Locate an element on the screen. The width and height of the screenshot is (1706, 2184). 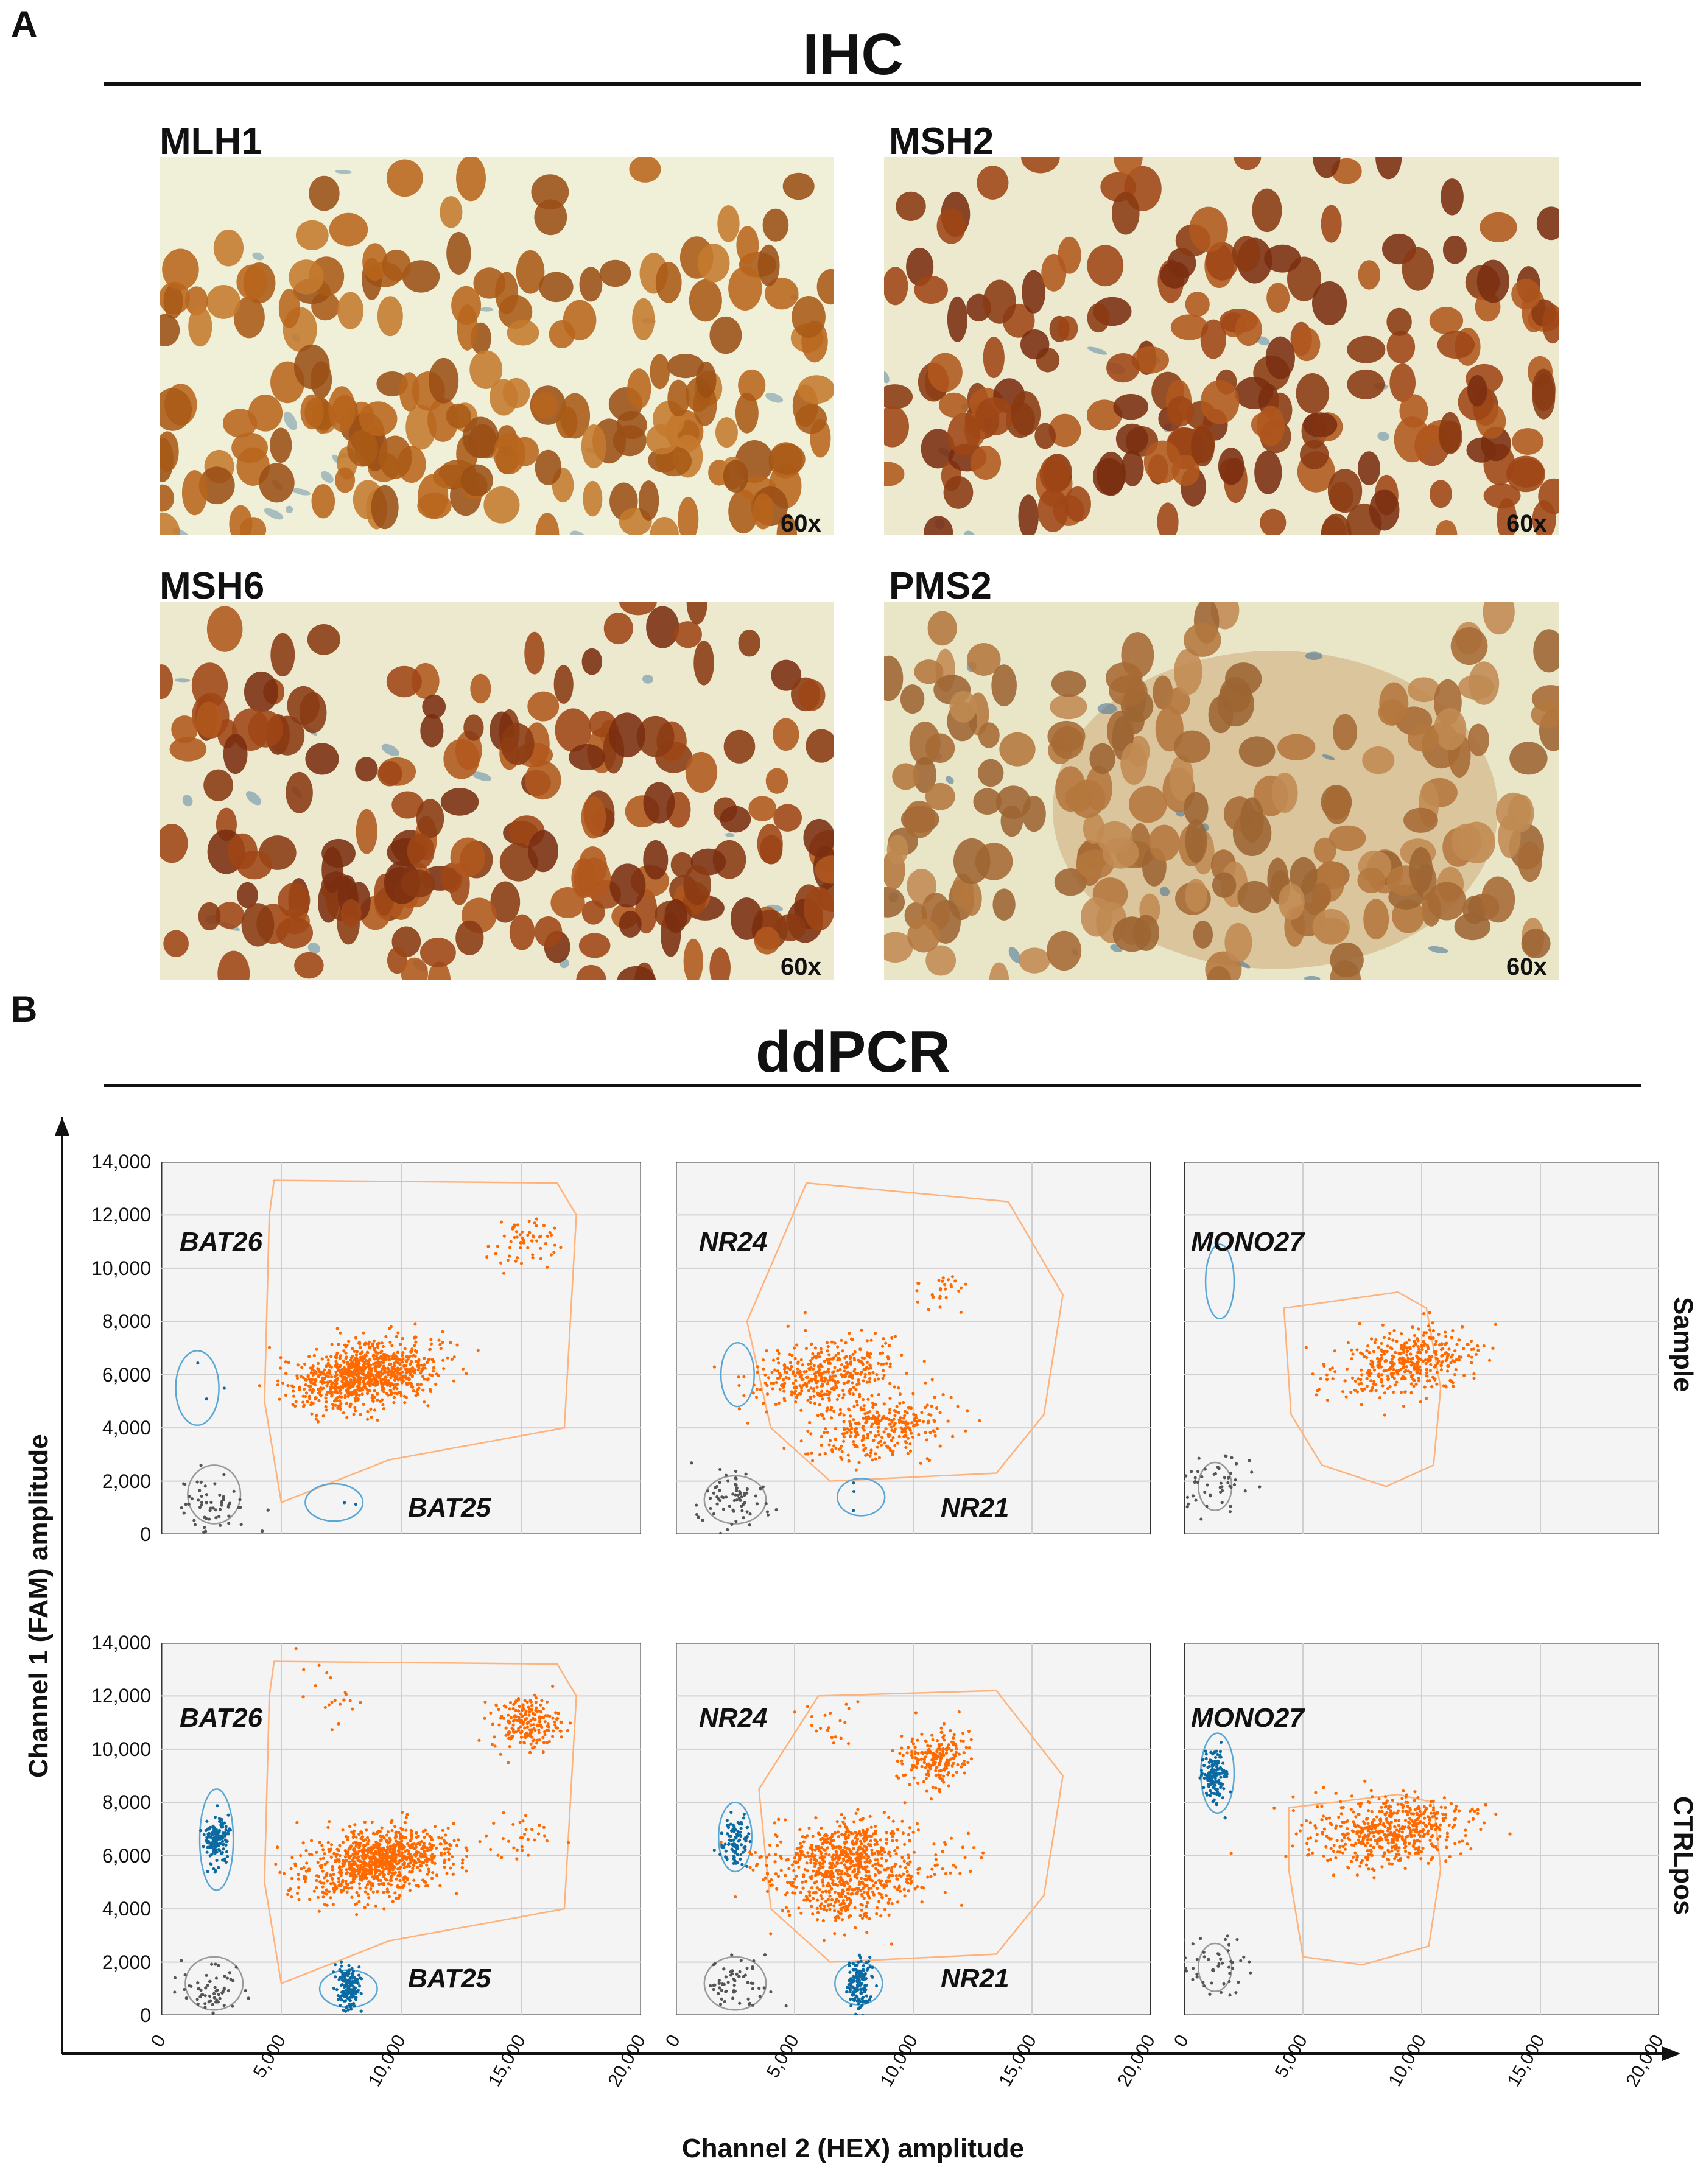
y-tick-label: 4,000 is located at coordinates (126, 1428).